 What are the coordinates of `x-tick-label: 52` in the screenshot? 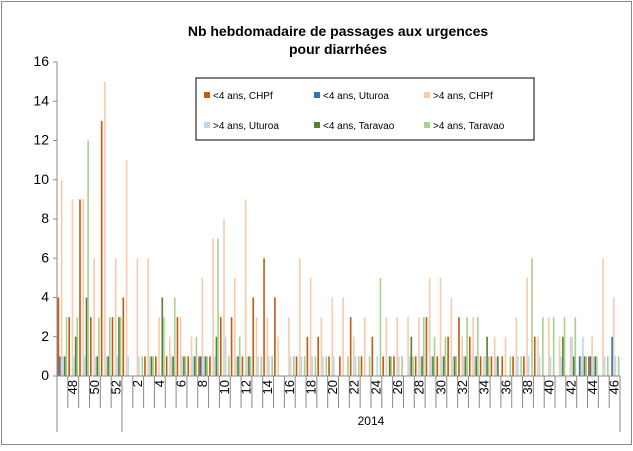 It's located at (116, 387).